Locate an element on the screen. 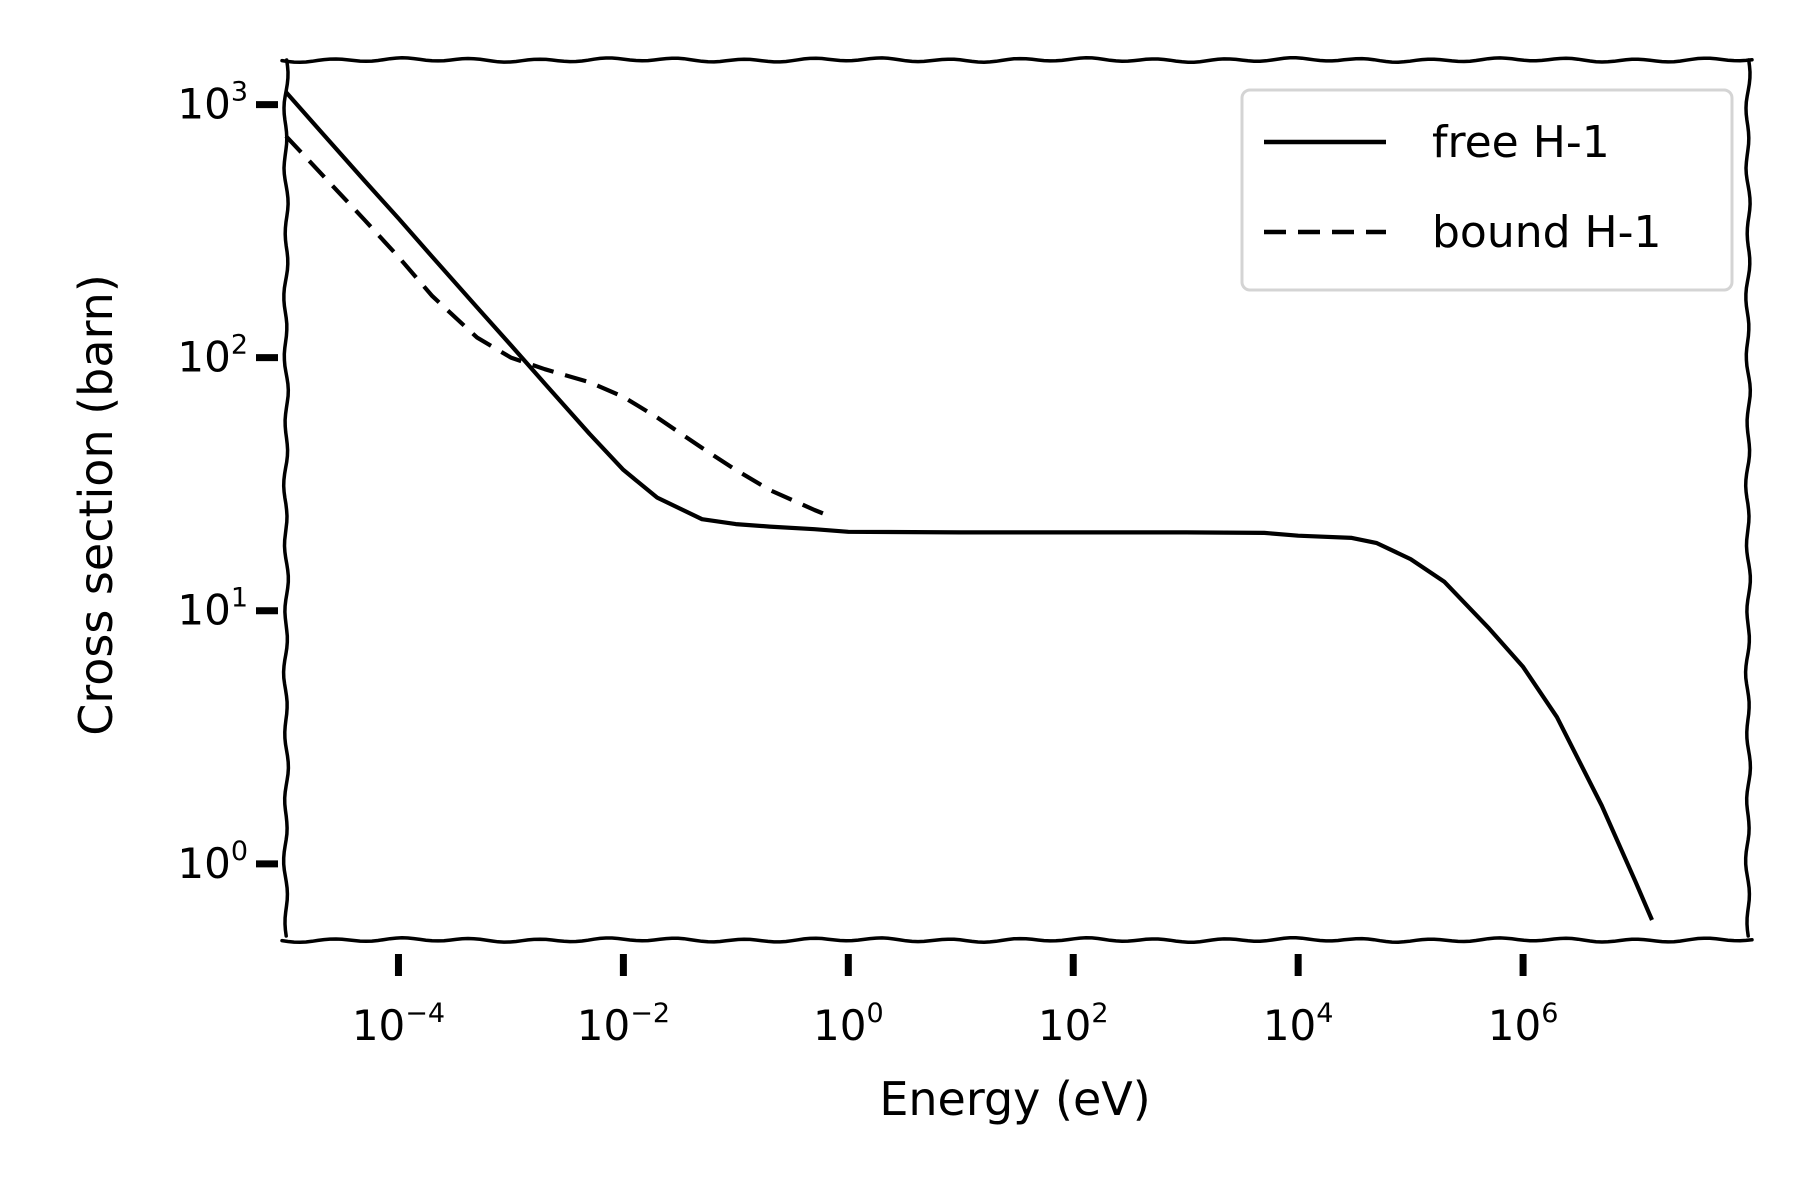 This screenshot has width=1800, height=1200. y-axis: 100 101 102 103 is located at coordinates (227, 482).